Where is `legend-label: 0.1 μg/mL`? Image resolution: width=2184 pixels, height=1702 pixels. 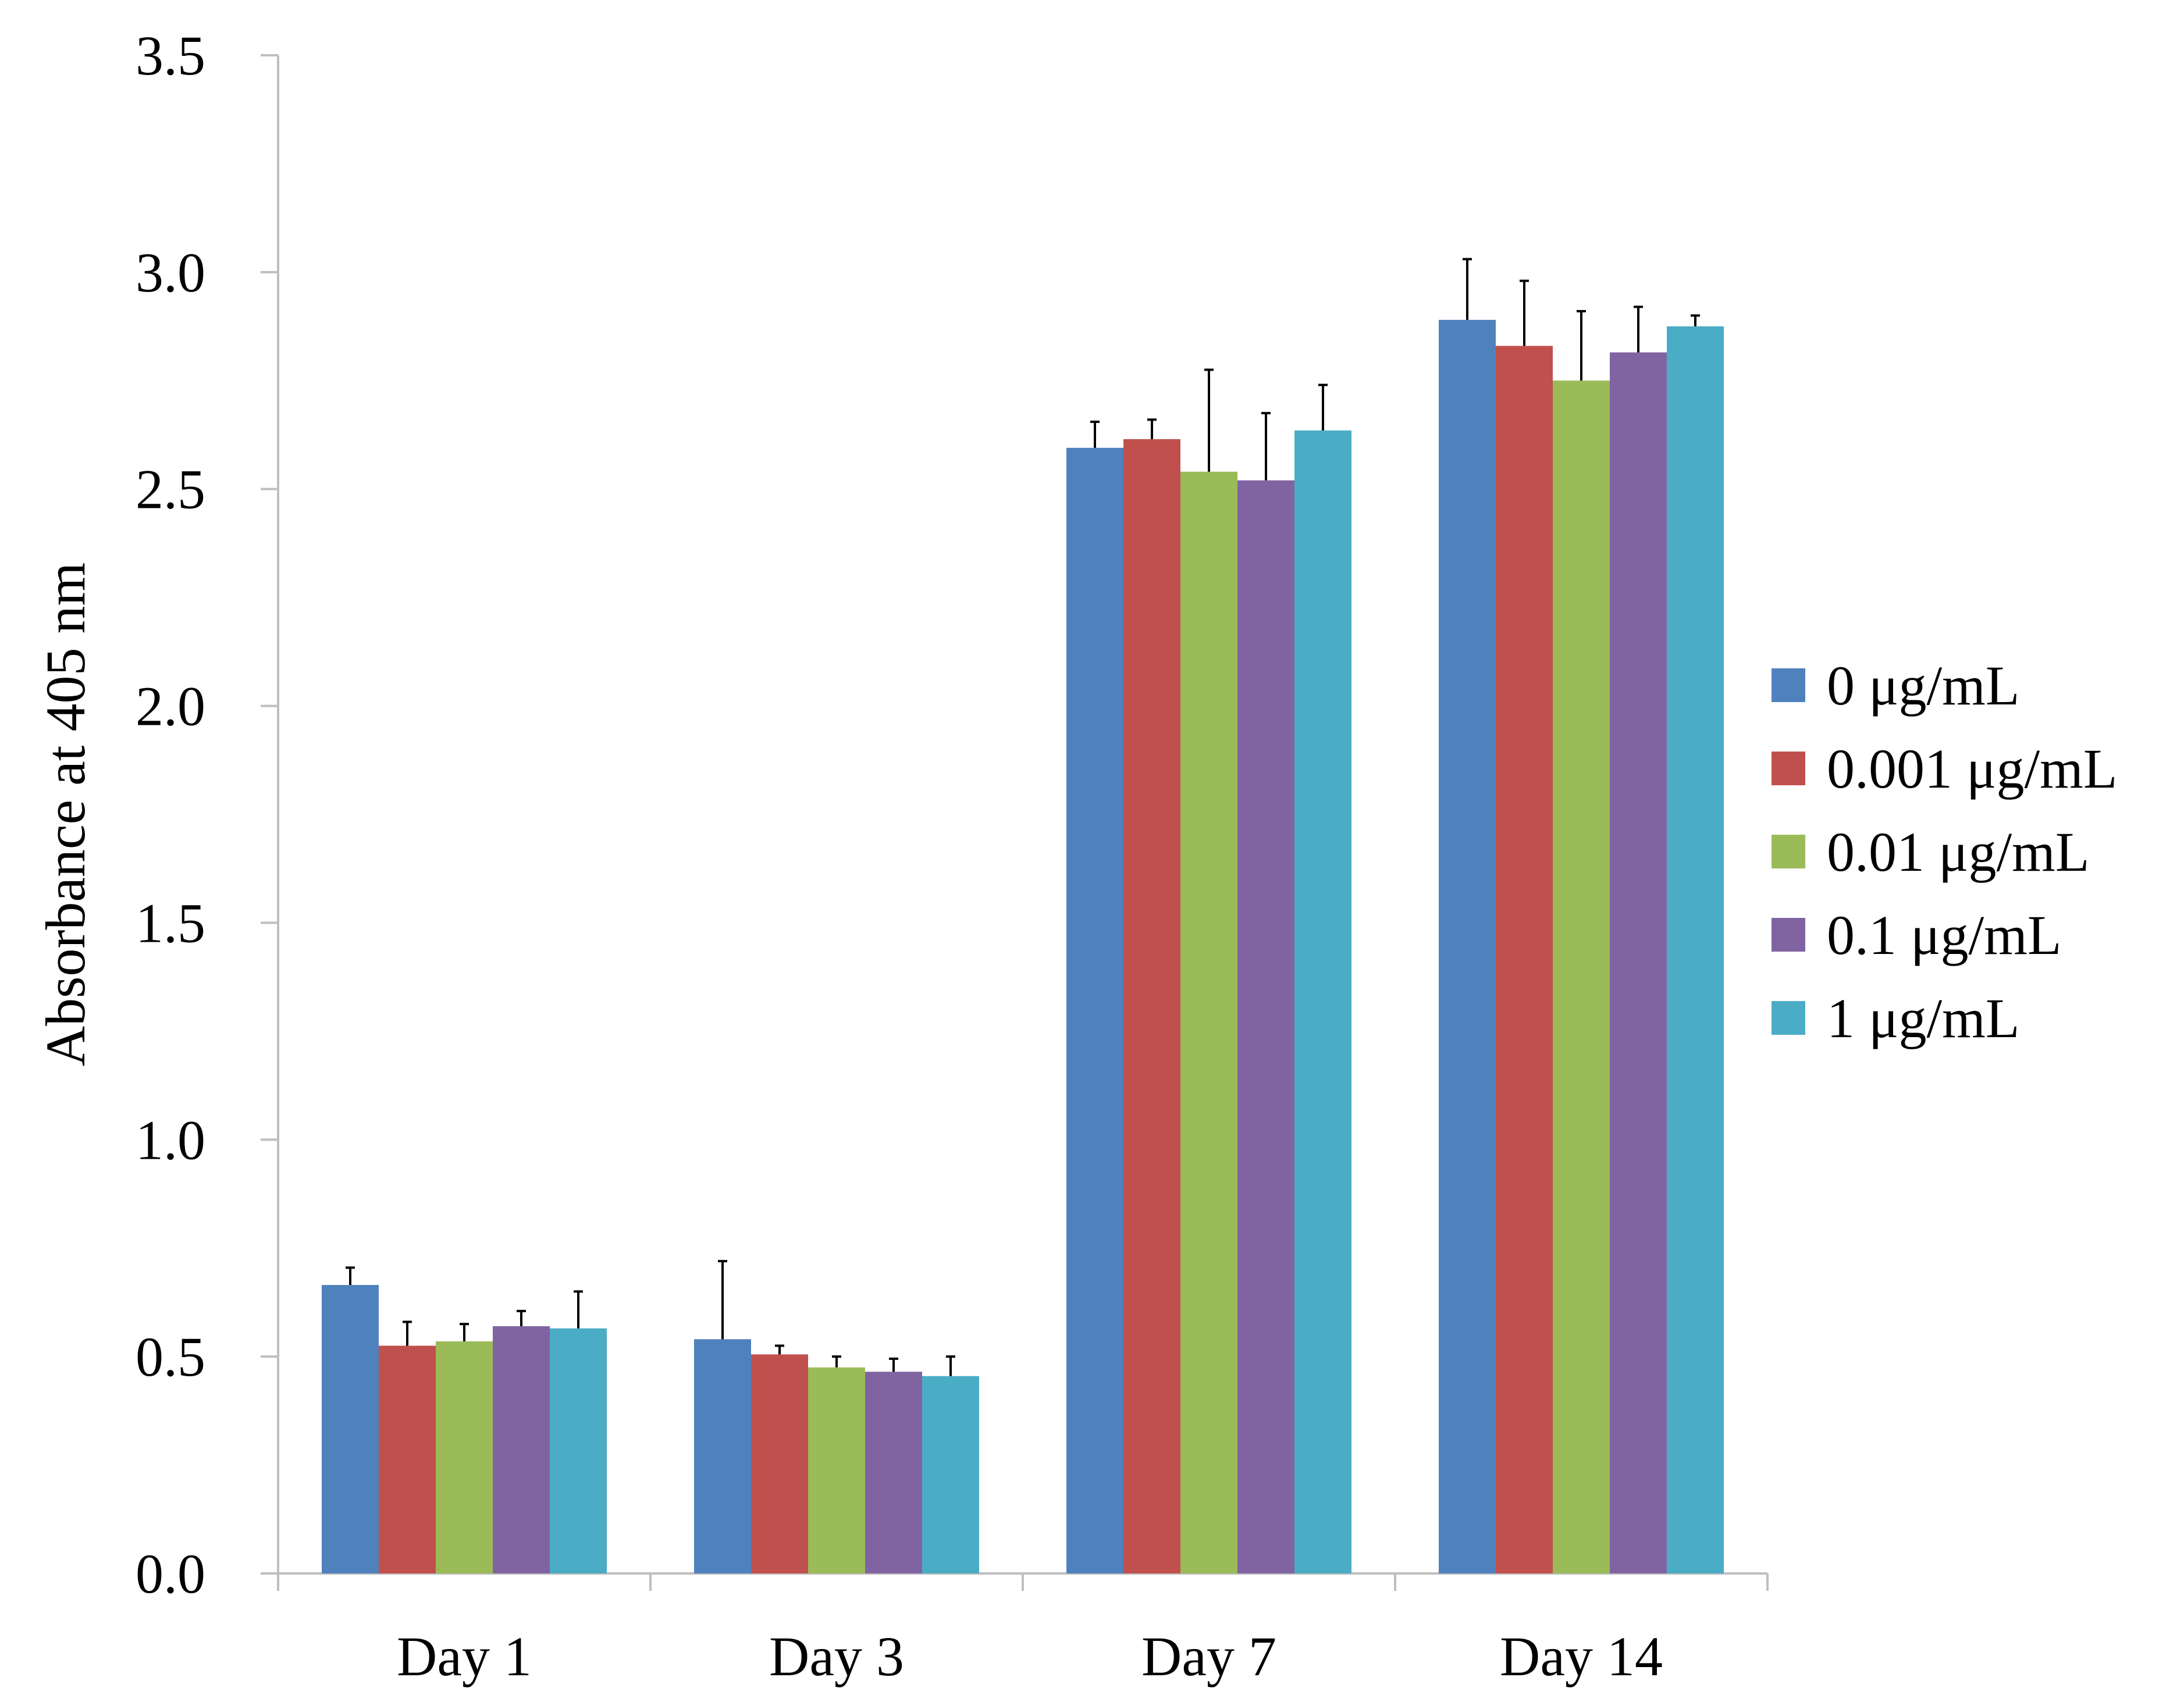 legend-label: 0.1 μg/mL is located at coordinates (1944, 935).